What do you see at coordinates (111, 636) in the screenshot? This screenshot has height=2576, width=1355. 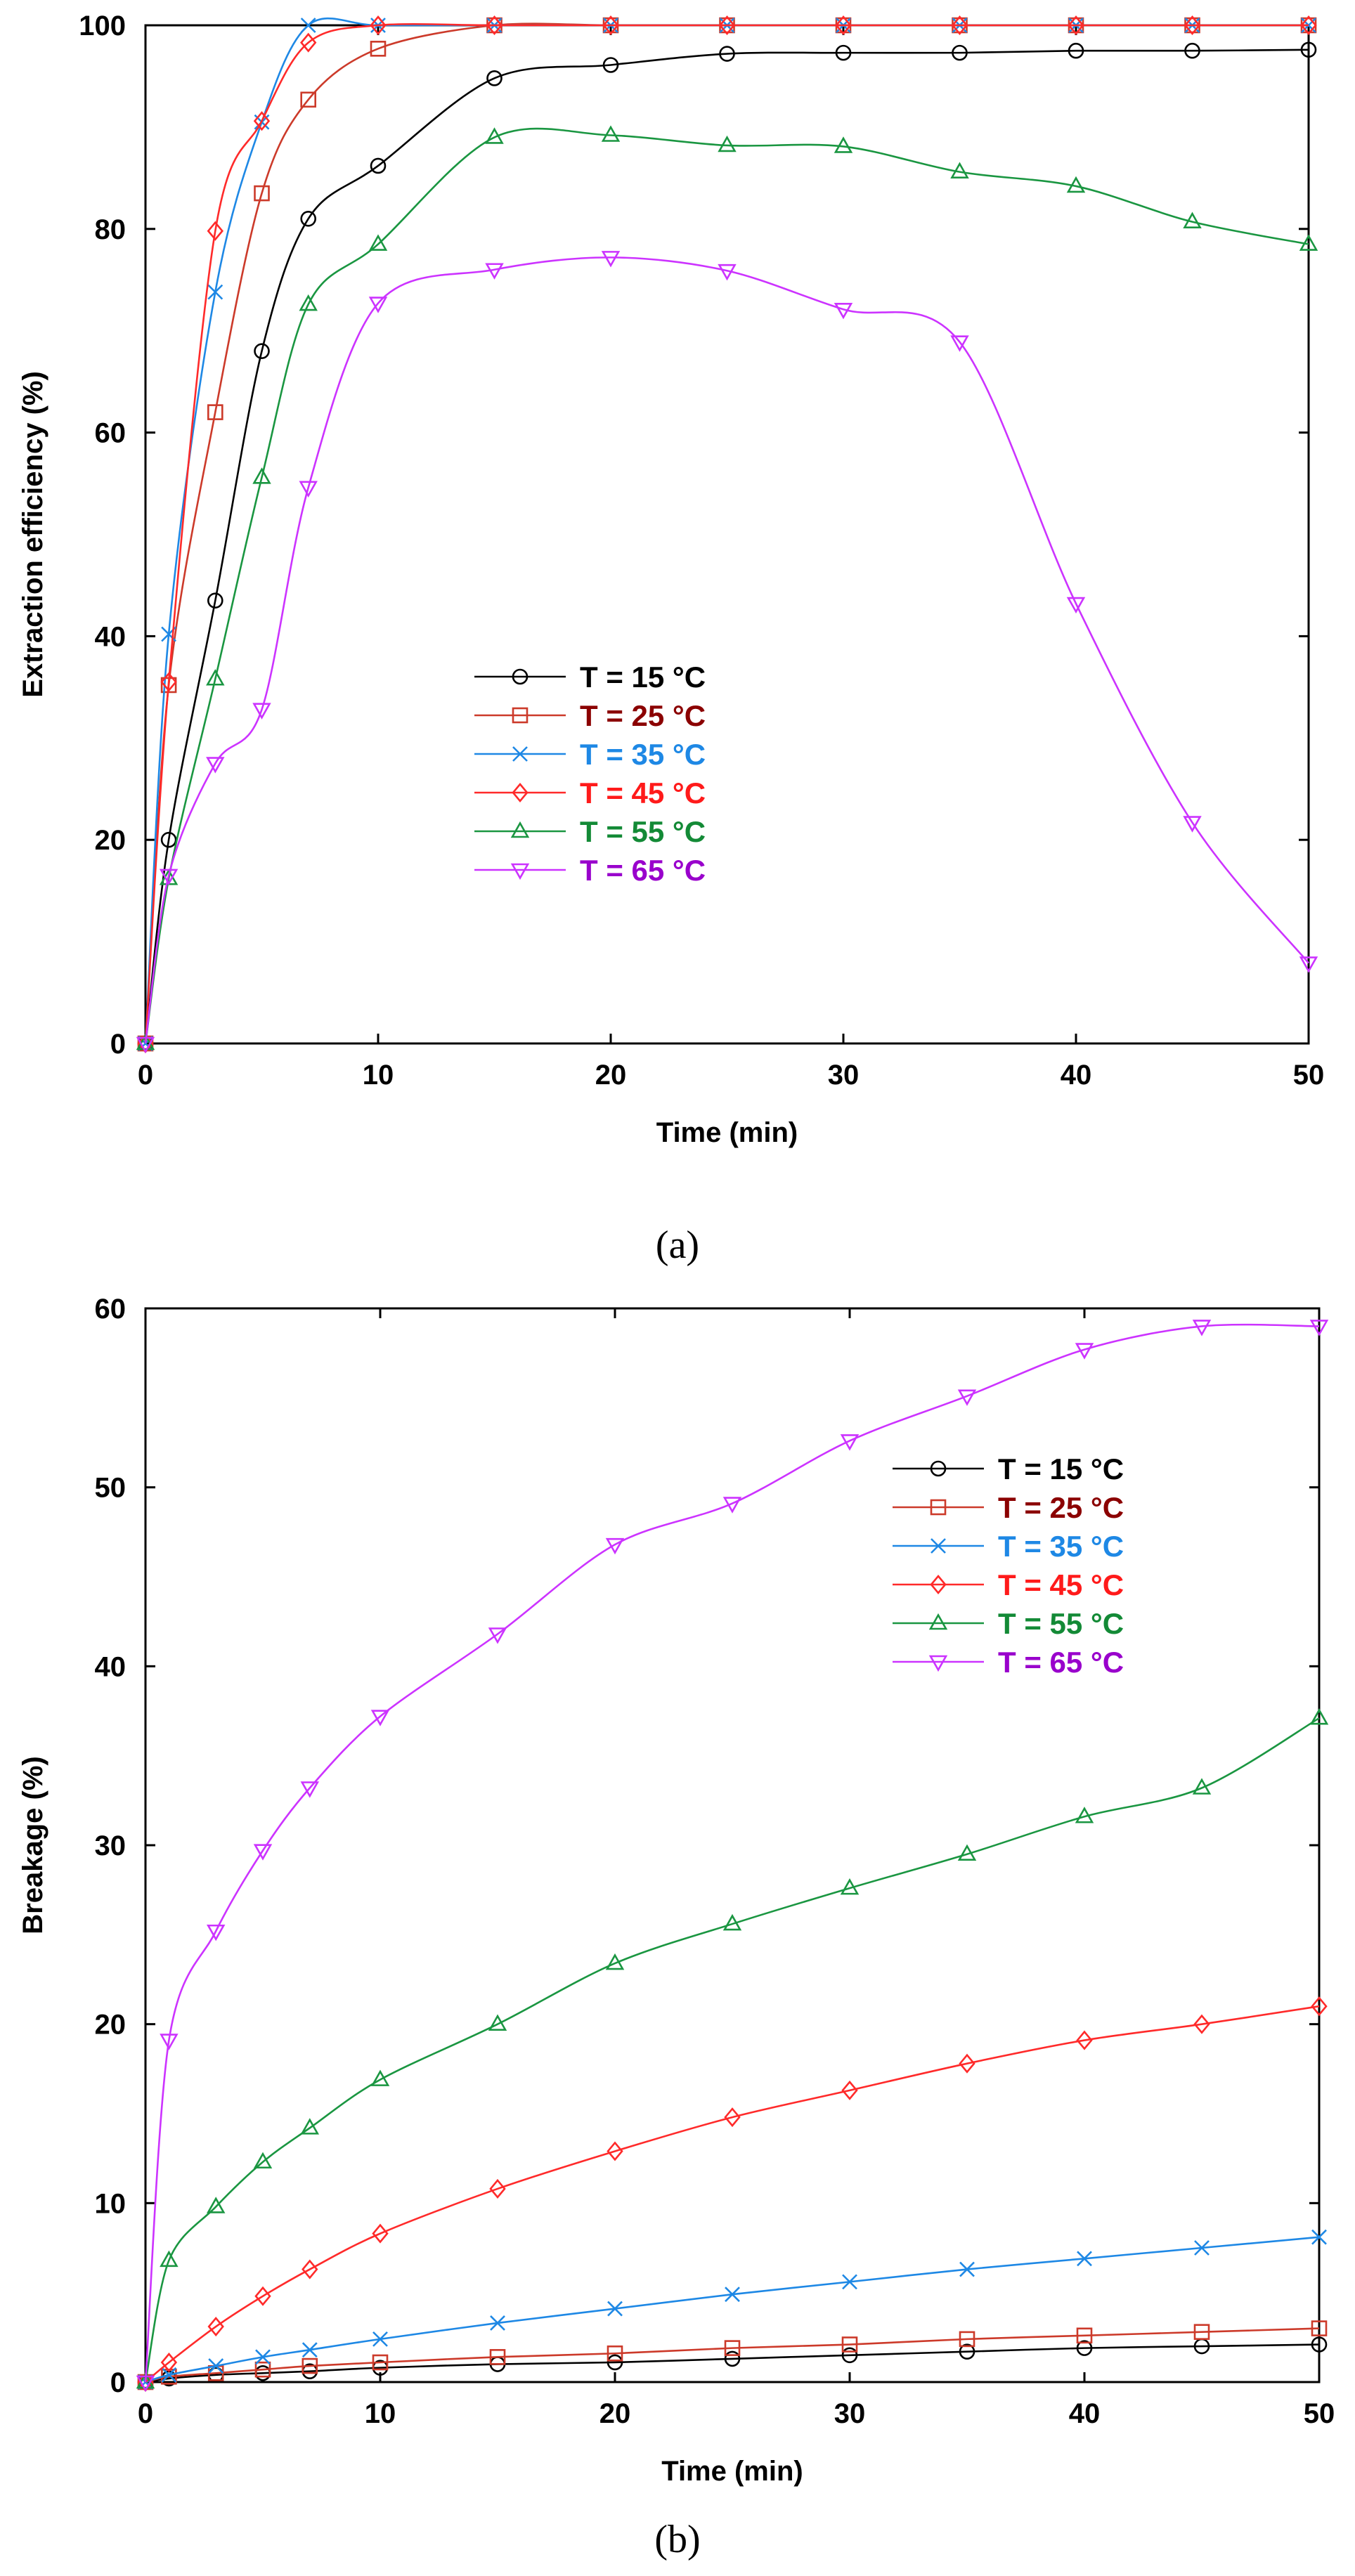 I see `chart-a-y-tick-label: 40` at bounding box center [111, 636].